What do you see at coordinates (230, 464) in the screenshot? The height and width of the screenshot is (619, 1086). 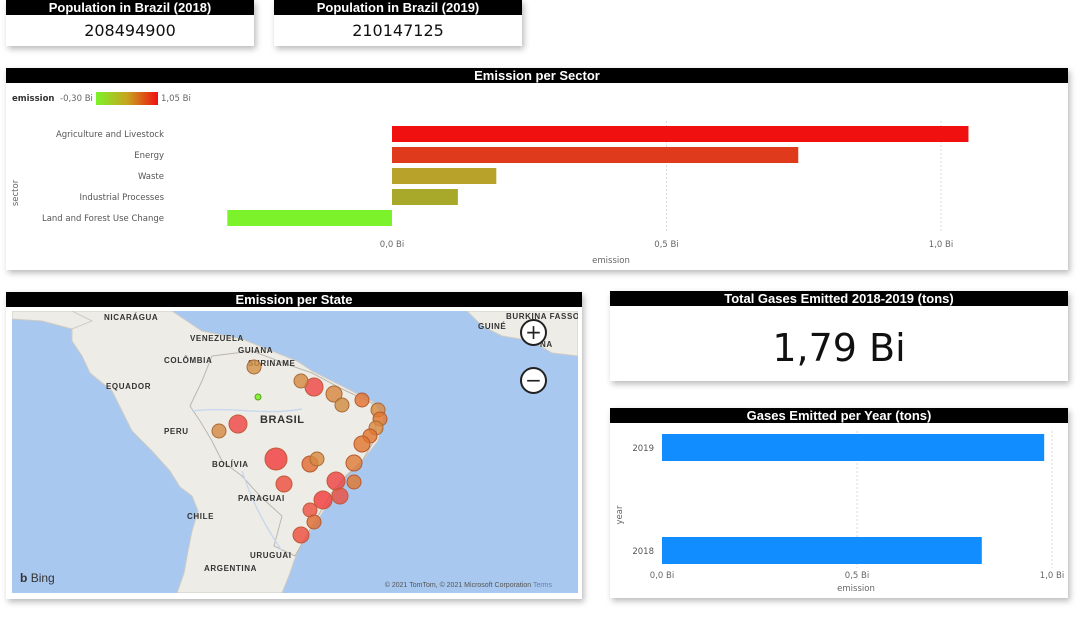 I see `label-bolivia: BOLÍVIA` at bounding box center [230, 464].